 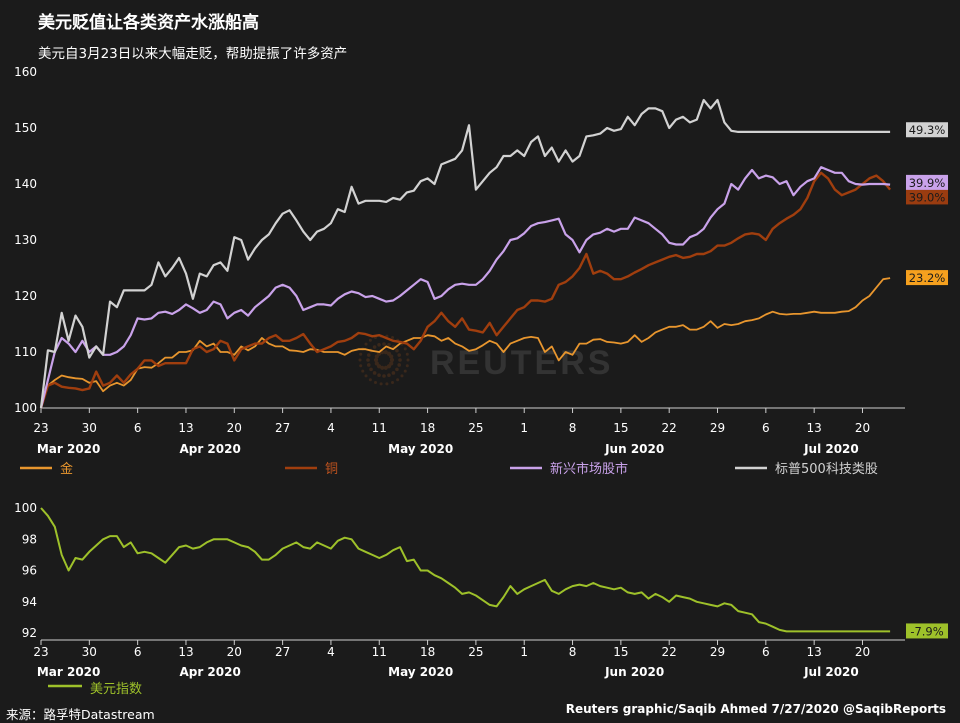 I want to click on reuters-watermark: REUTERS, so click(x=484, y=360).